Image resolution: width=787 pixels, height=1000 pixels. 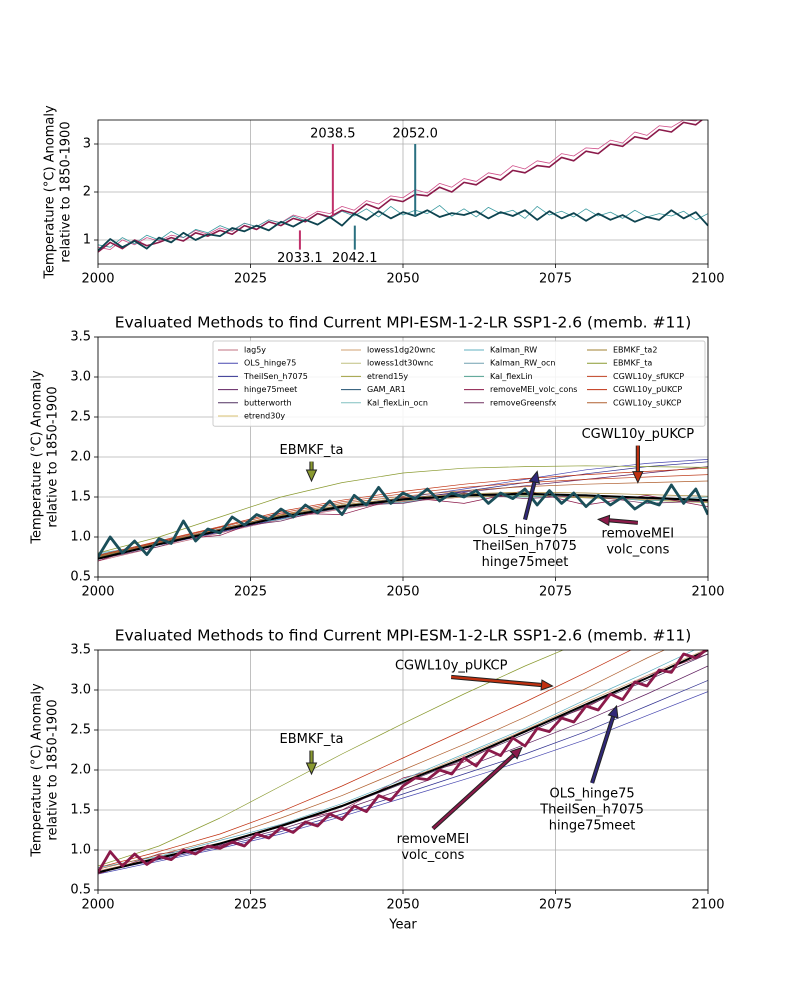 What do you see at coordinates (275, 376) in the screenshot?
I see `legend-label: TheilSen_h7075` at bounding box center [275, 376].